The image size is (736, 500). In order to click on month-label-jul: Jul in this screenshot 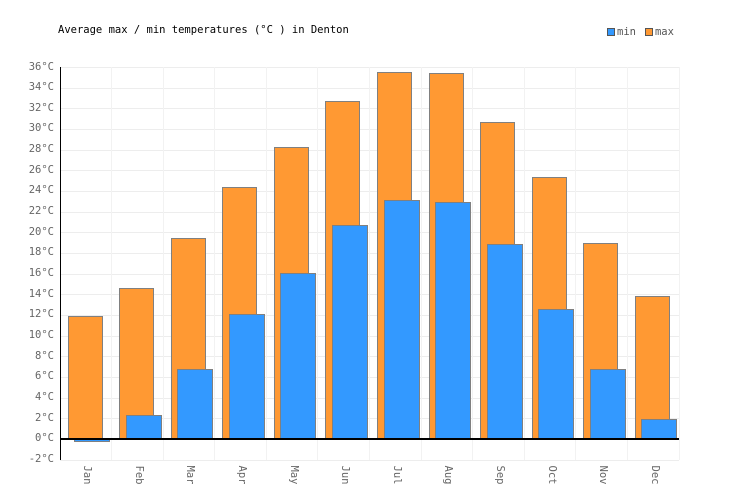, I will do `click(396, 475)`.